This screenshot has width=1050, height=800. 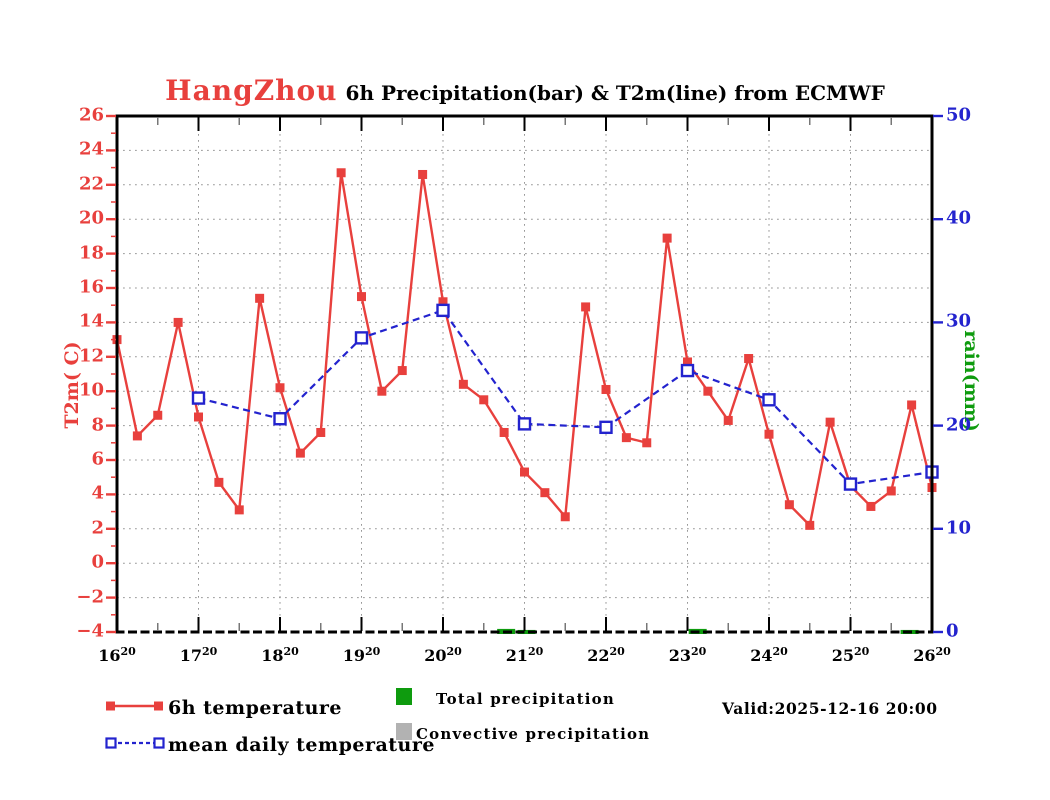 What do you see at coordinates (301, 745) in the screenshot?
I see `mean-temp-legend-label: mean daily temperature` at bounding box center [301, 745].